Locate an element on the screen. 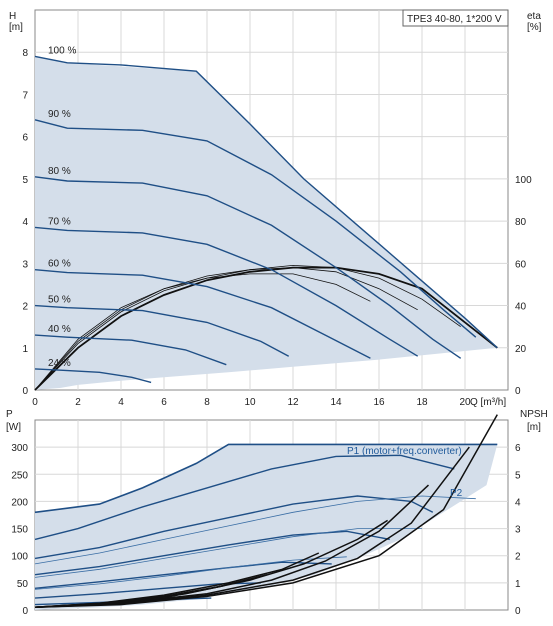 The image size is (553, 626). x-tick-label: 14 is located at coordinates (336, 402).